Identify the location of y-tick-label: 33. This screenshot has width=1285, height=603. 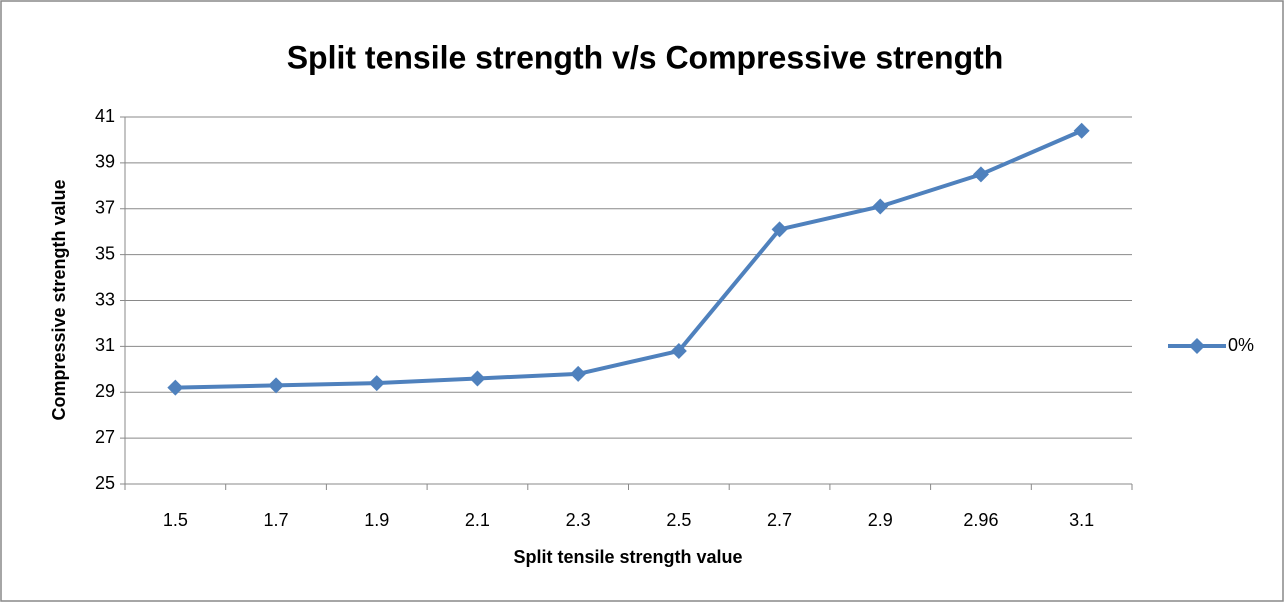
(105, 299).